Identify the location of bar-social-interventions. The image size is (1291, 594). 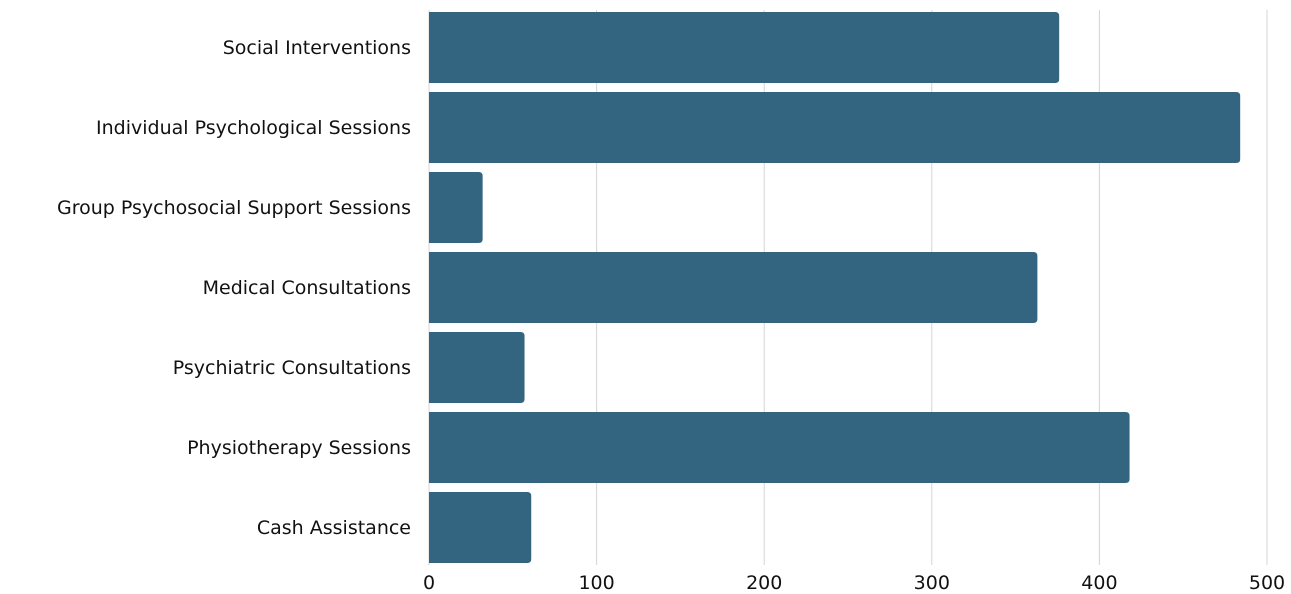
(744, 47).